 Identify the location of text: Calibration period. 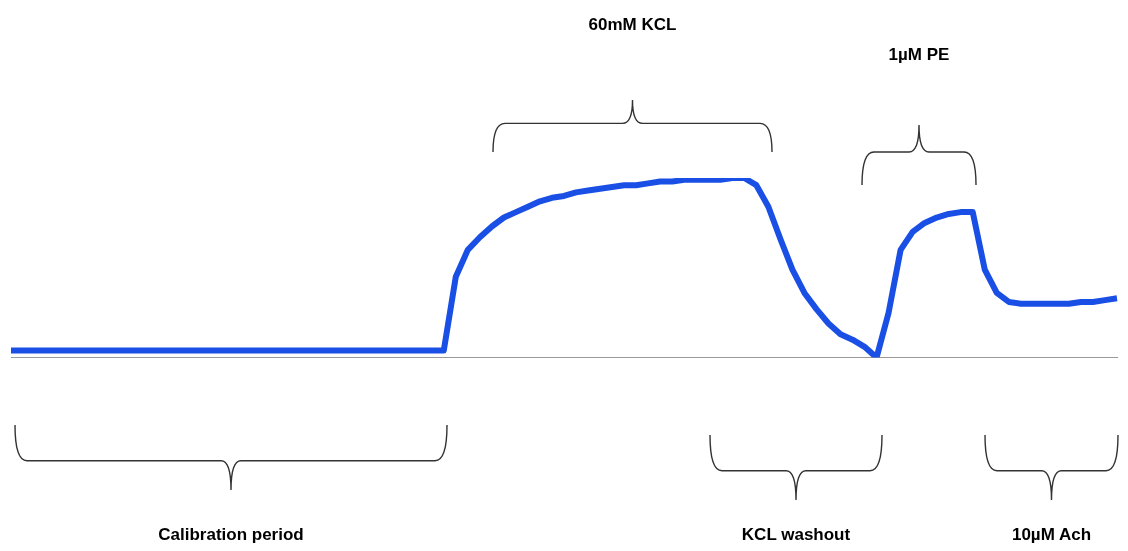
(231, 535).